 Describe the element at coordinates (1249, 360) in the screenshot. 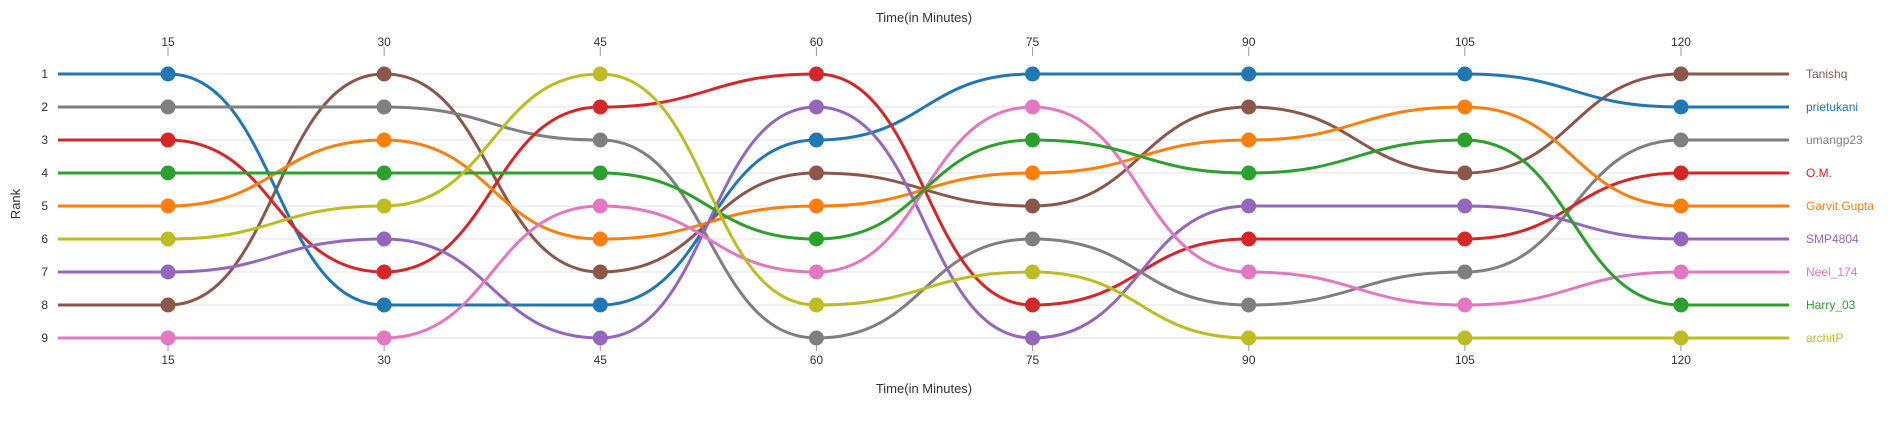

I see `x-tick-label-bottom: 90` at that location.